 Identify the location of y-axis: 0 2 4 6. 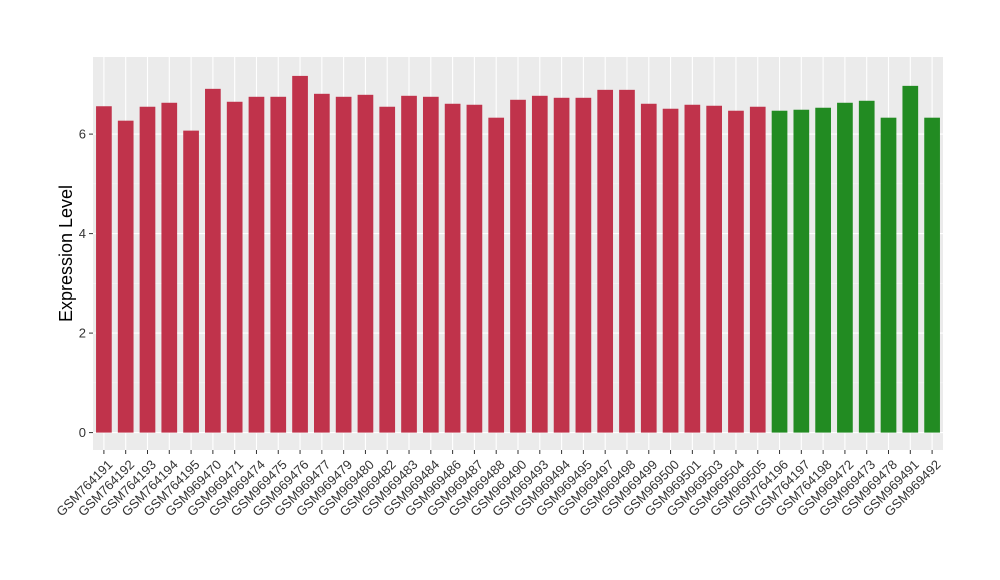
(86, 283).